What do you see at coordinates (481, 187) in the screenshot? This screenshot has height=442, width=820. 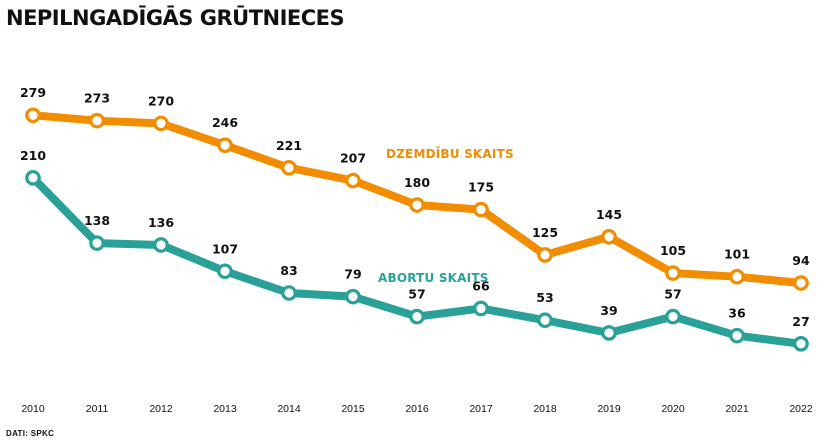 I see `data-label: 175` at bounding box center [481, 187].